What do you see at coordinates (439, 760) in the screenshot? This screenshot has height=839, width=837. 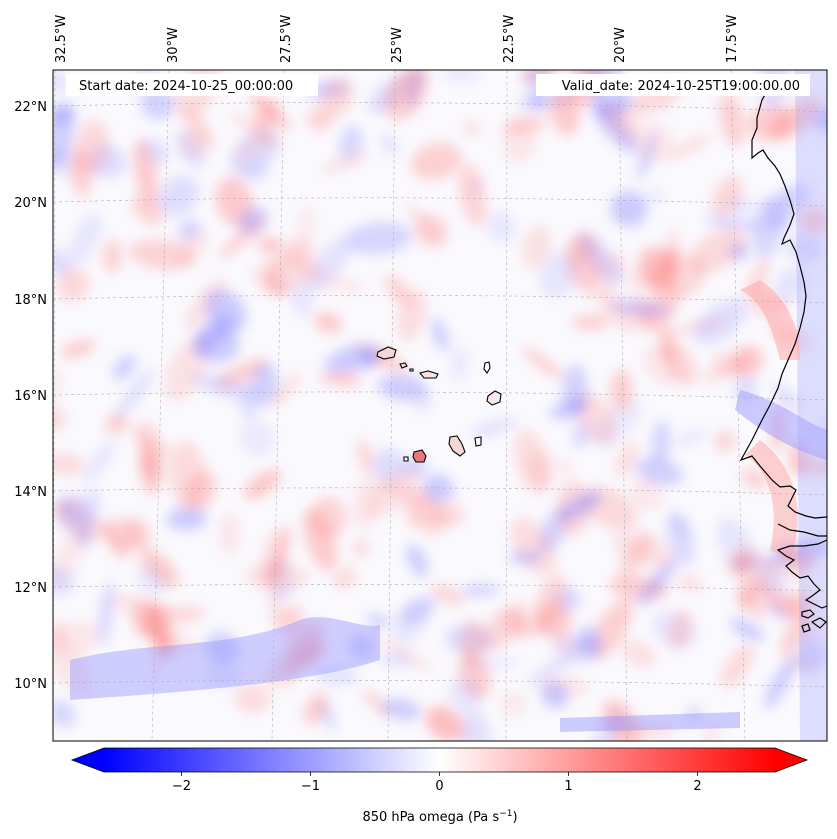 I see `colorbar-gradient` at bounding box center [439, 760].